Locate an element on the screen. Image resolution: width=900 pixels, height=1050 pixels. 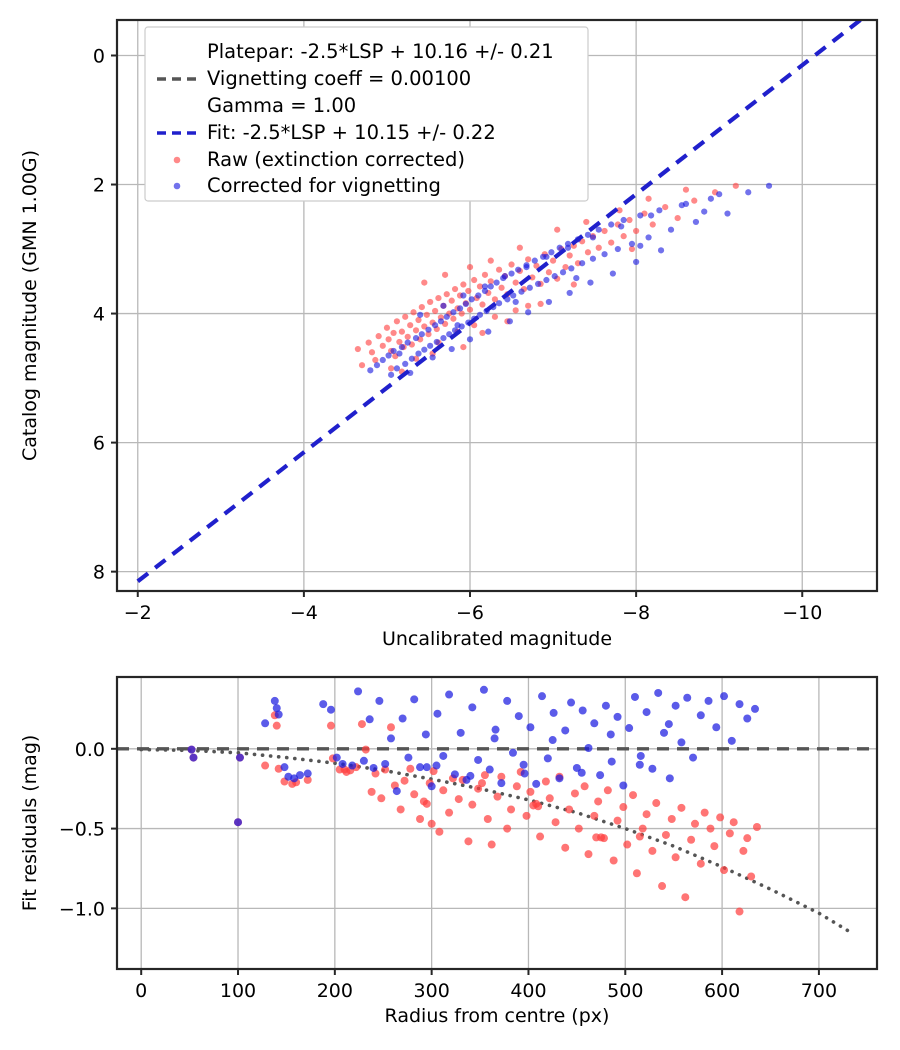
y-axis-label: Catalog magnitude (GMN 1.00G) is located at coordinates (30, 305).